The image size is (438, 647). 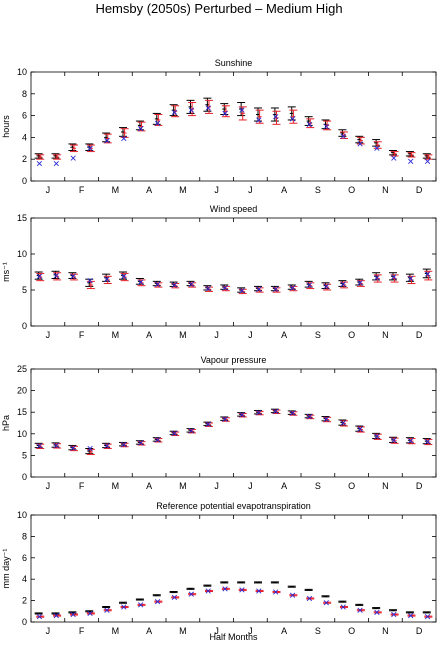 What do you see at coordinates (6, 423) in the screenshot?
I see `y-axis-label: hPa` at bounding box center [6, 423].